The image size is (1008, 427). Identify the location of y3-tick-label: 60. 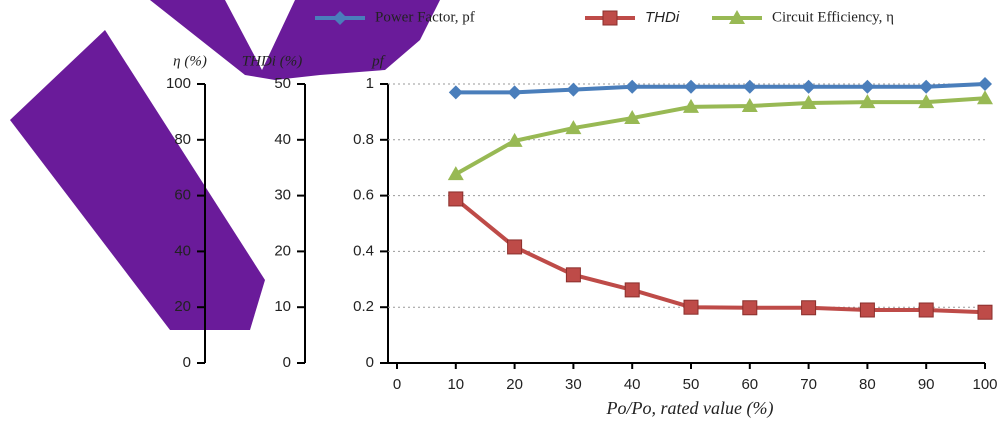
(182, 195).